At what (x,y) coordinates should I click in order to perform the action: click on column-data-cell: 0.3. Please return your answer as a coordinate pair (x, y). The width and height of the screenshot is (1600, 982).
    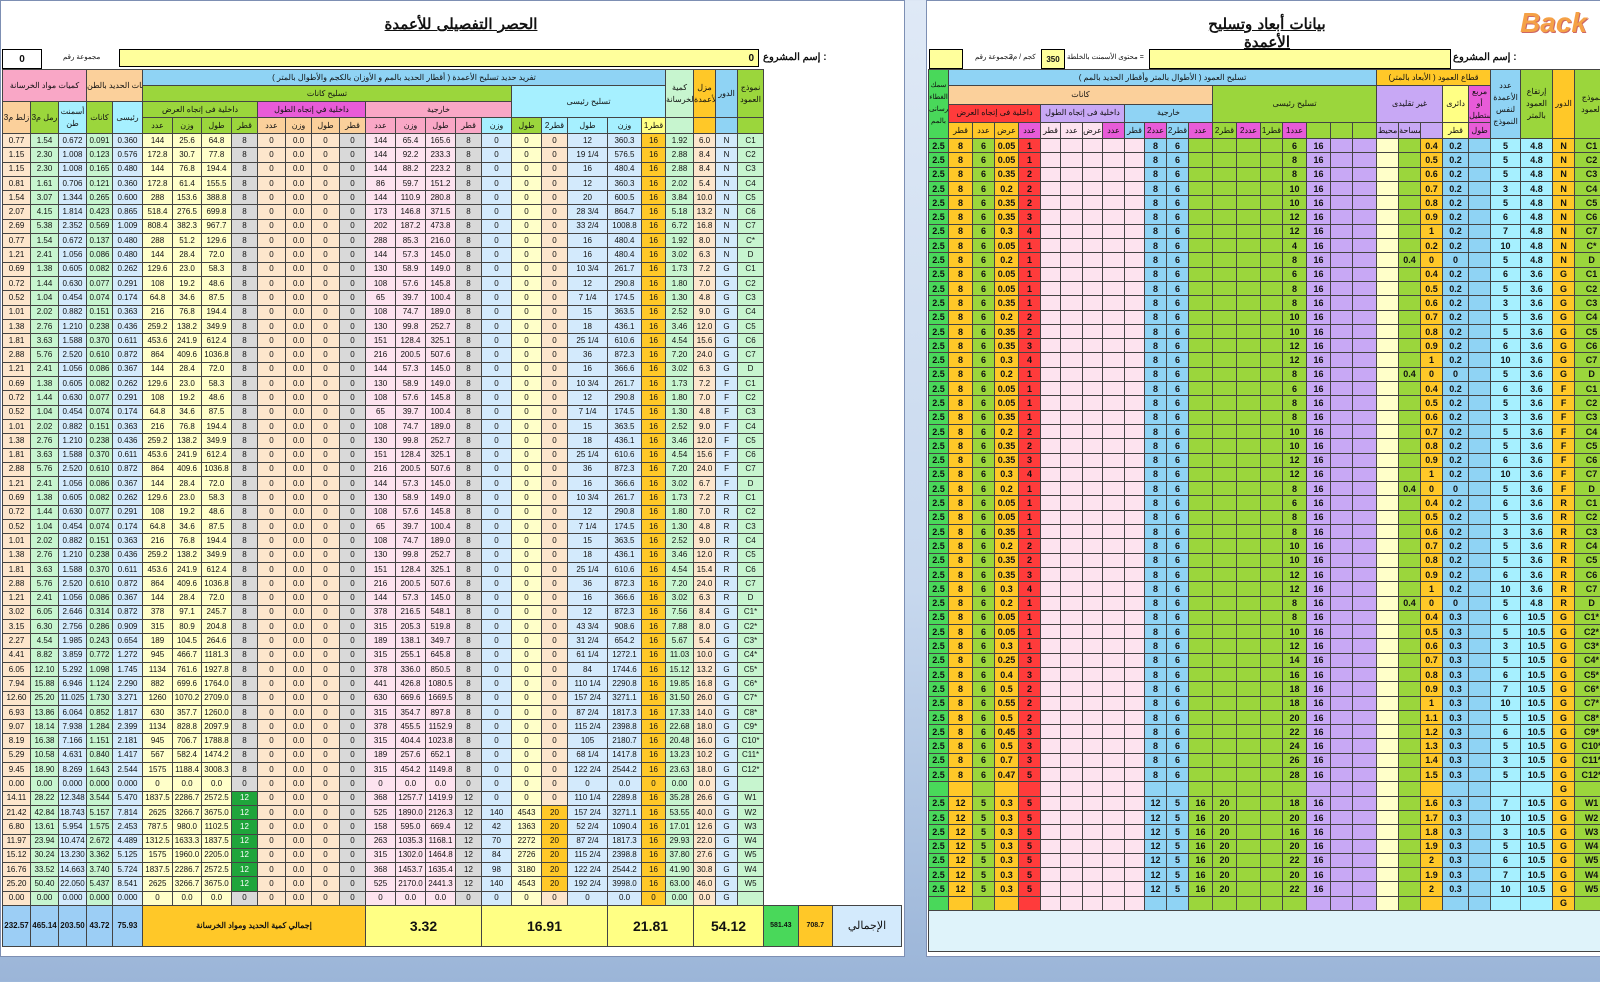
    Looking at the image, I should click on (1456, 846).